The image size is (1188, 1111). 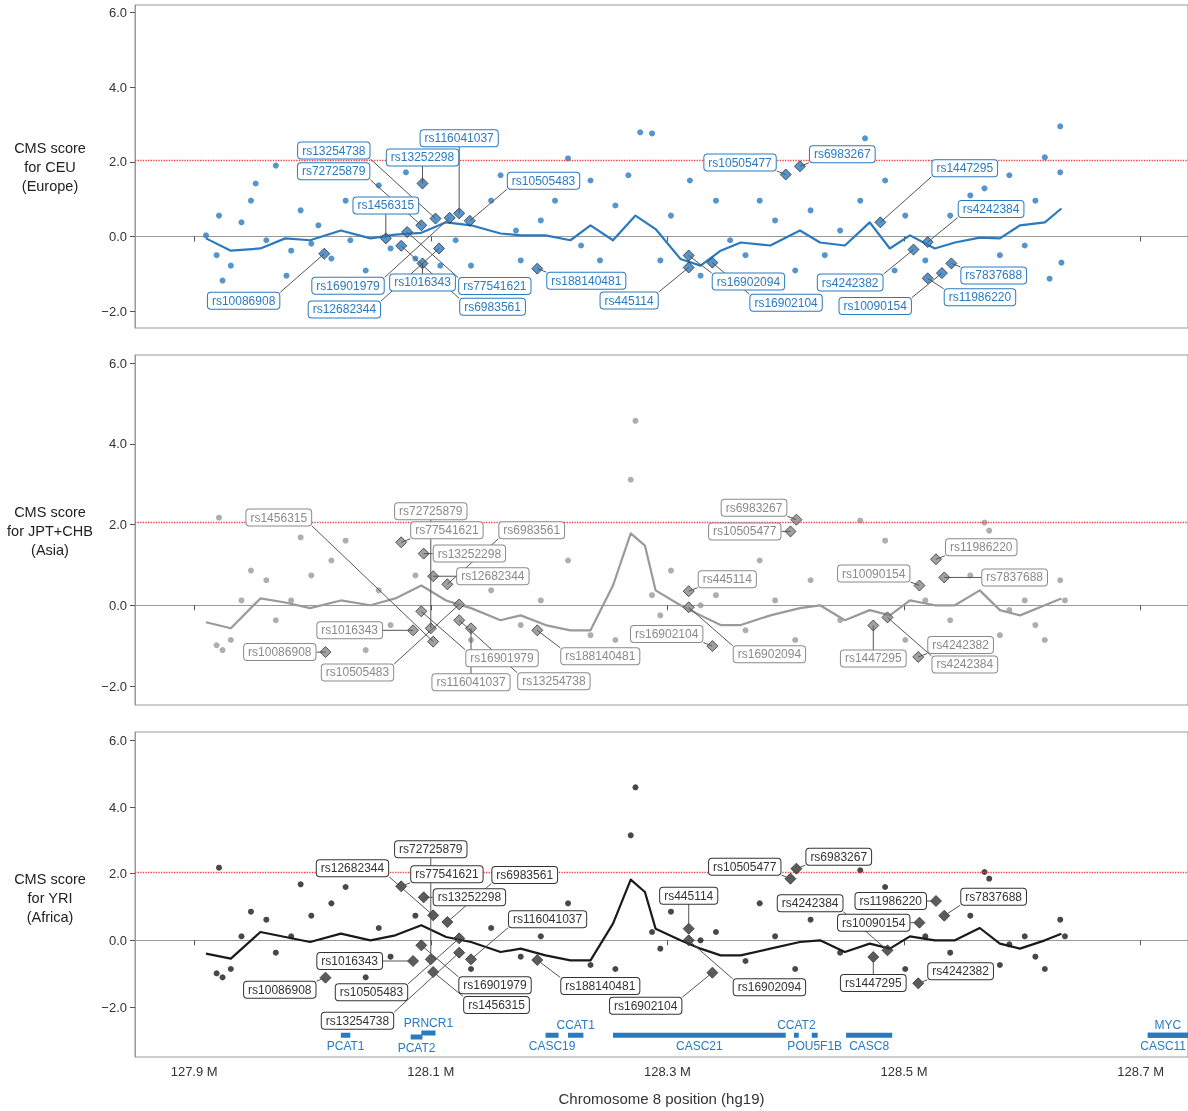 I want to click on series-label: POU5F1B, so click(x=815, y=1045).